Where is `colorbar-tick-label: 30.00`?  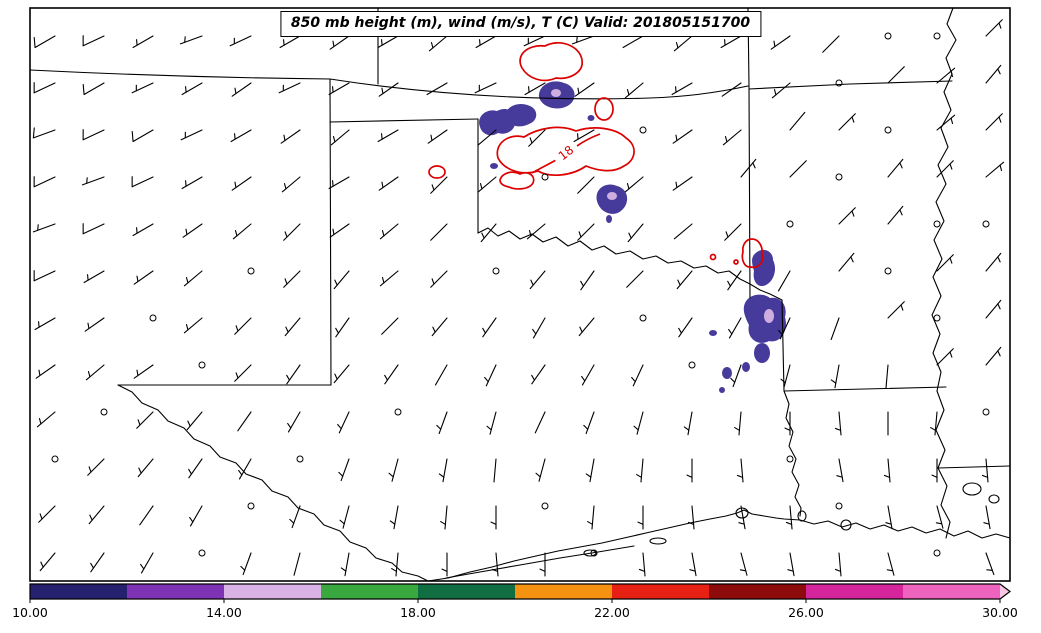
colorbar-tick-label: 30.00 is located at coordinates (1000, 612).